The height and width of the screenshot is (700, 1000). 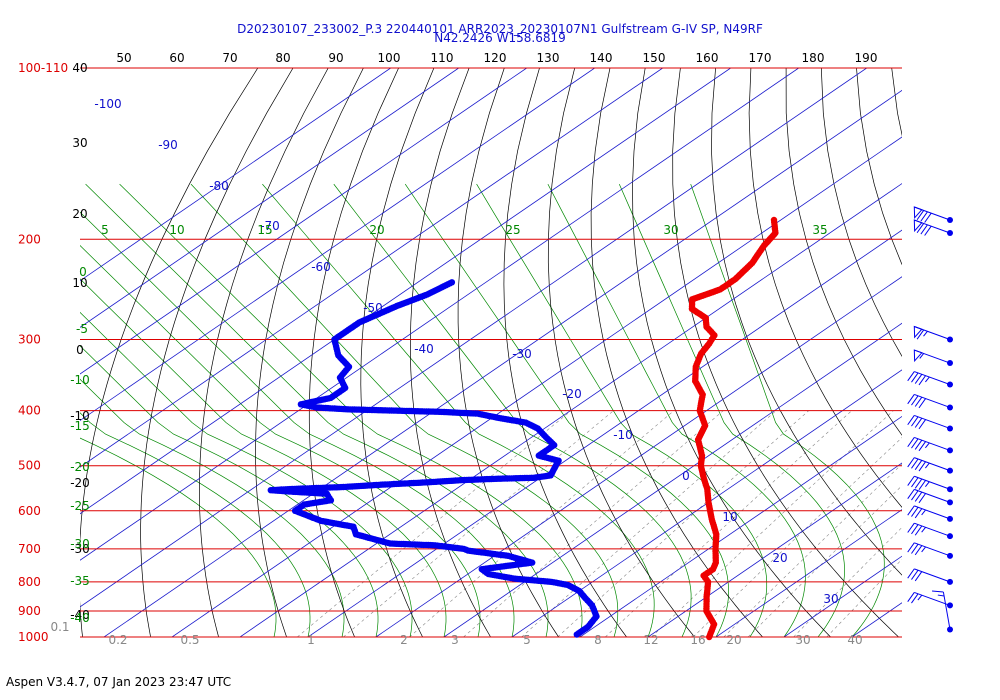 I want to click on top-theta-label: 70, so click(x=229, y=58).